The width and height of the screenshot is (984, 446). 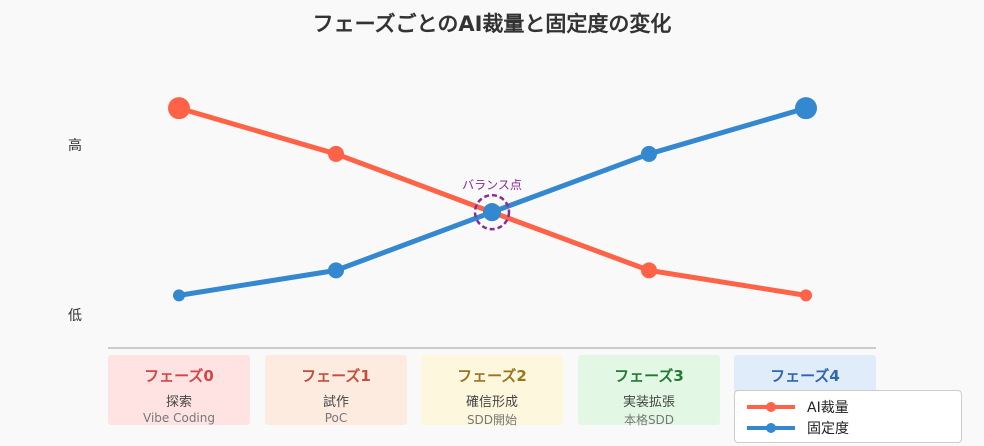 What do you see at coordinates (492, 420) in the screenshot?
I see `phase-sub: SDD開始` at bounding box center [492, 420].